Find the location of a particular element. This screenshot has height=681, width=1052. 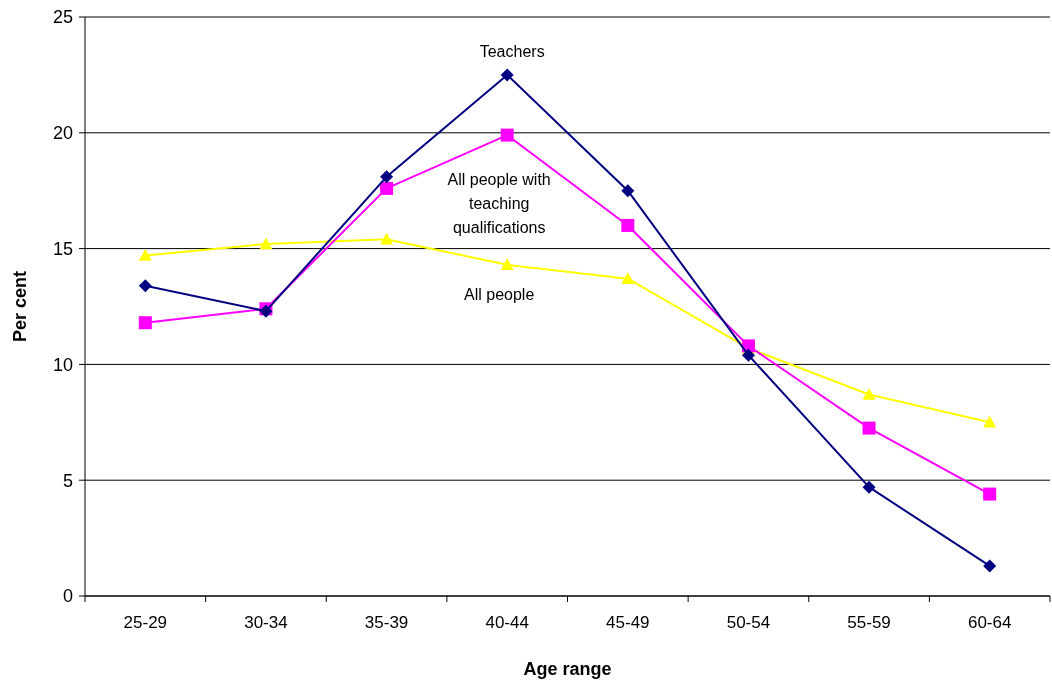

y-tick-label: 25 is located at coordinates (62, 17).